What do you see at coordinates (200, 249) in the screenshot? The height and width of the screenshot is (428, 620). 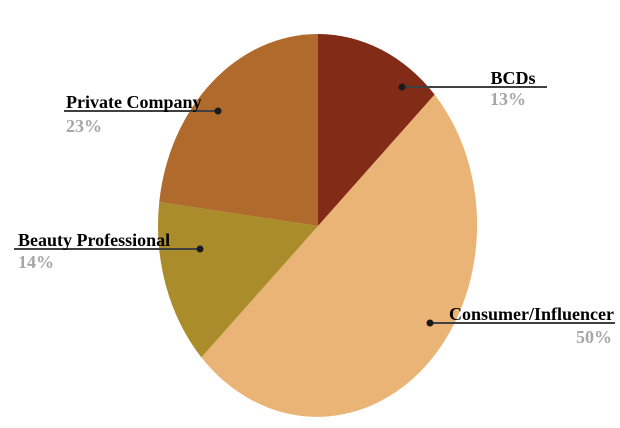 I see `leader-dot-beauty-professional` at bounding box center [200, 249].